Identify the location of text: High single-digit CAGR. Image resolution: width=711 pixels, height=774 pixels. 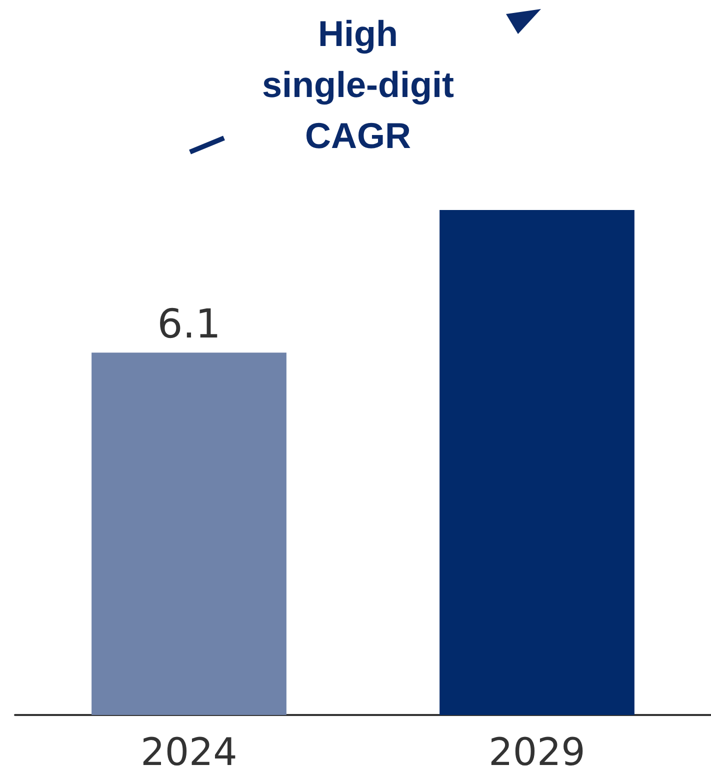
(358, 84).